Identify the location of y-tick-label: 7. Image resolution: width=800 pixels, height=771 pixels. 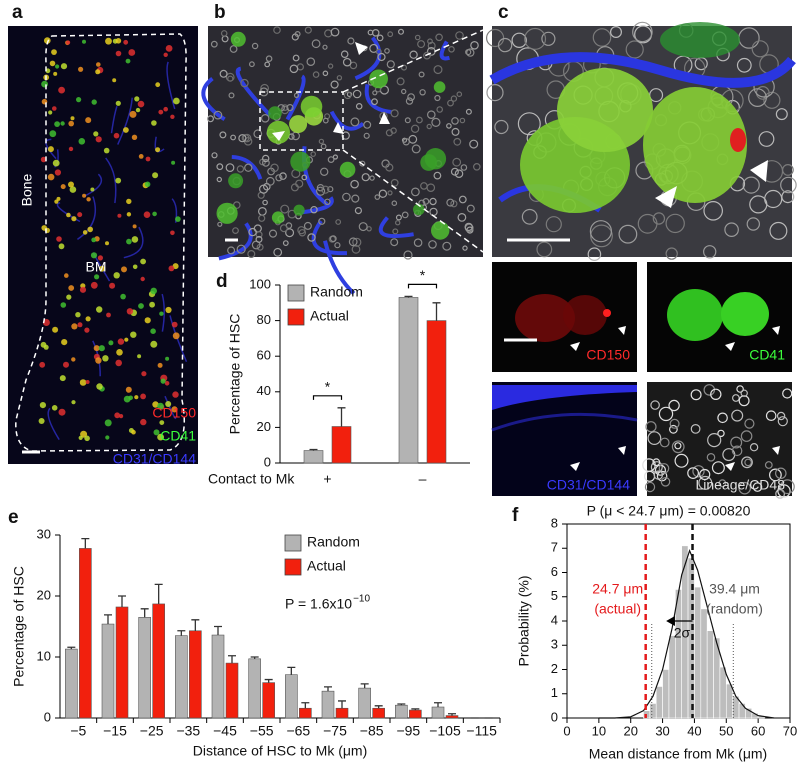
(554, 547).